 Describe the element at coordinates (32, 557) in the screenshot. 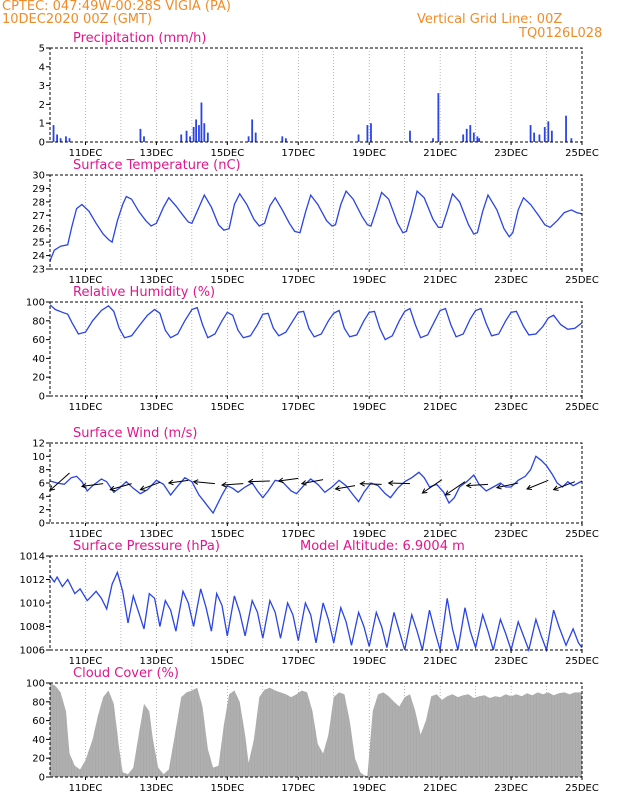

I see `y-tick-label: 1014` at that location.